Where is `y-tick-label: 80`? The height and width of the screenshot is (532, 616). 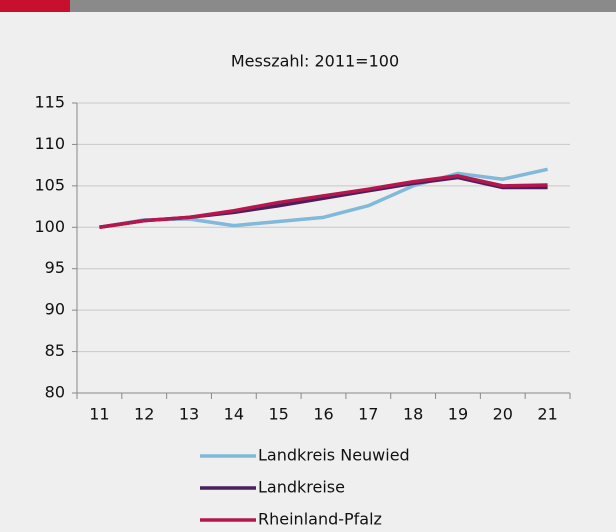 y-tick-label: 80 is located at coordinates (55, 392).